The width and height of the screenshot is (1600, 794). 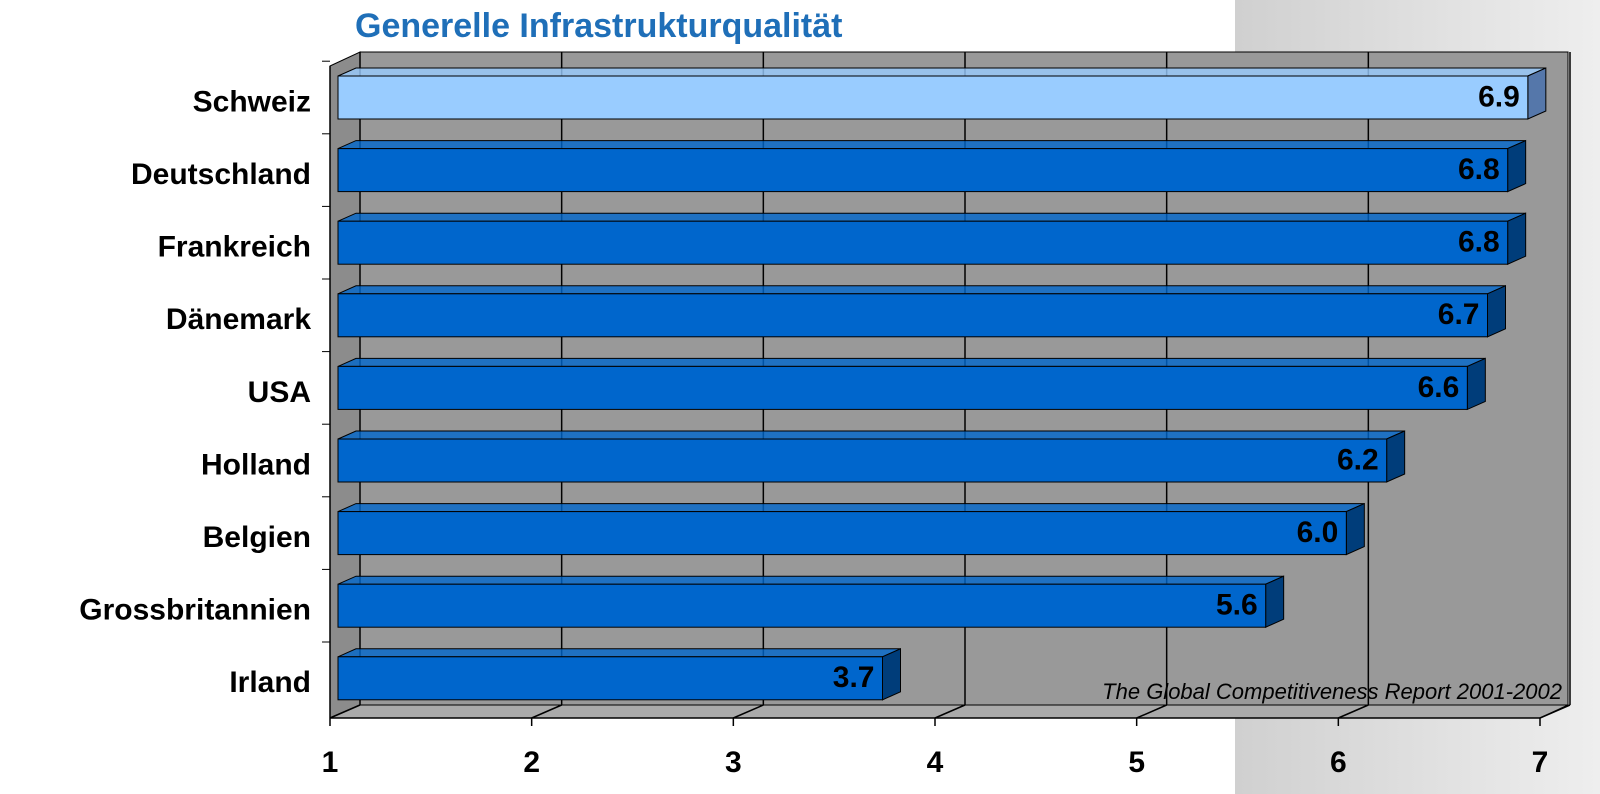 I want to click on x-tick-label: 7, so click(x=1540, y=762).